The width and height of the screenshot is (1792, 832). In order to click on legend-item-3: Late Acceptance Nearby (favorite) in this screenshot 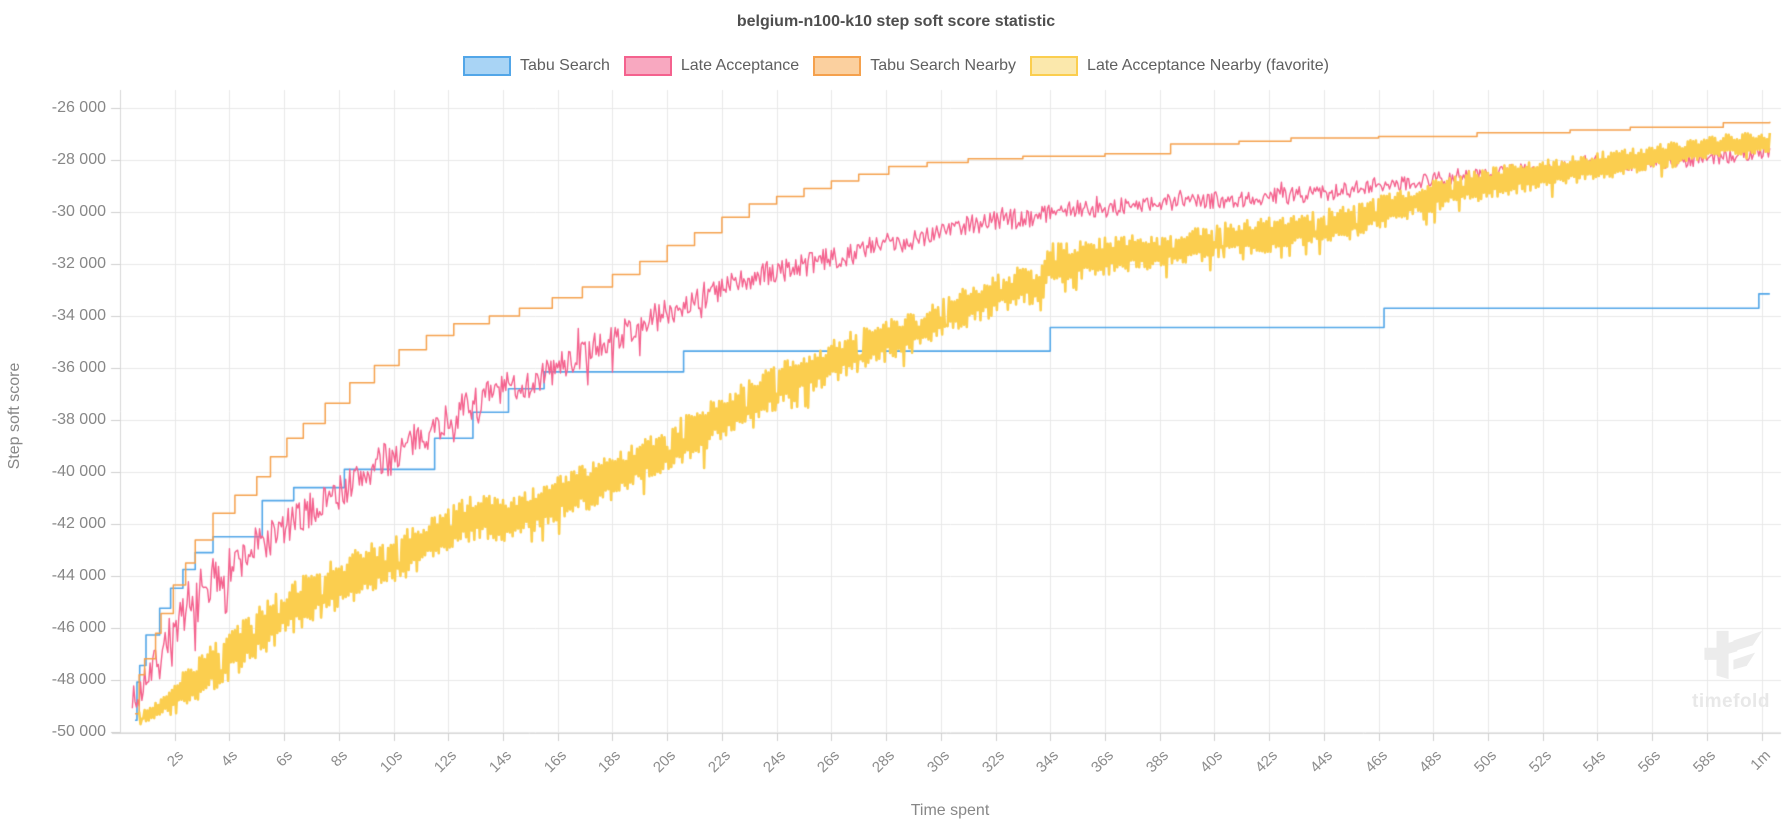, I will do `click(1179, 66)`.